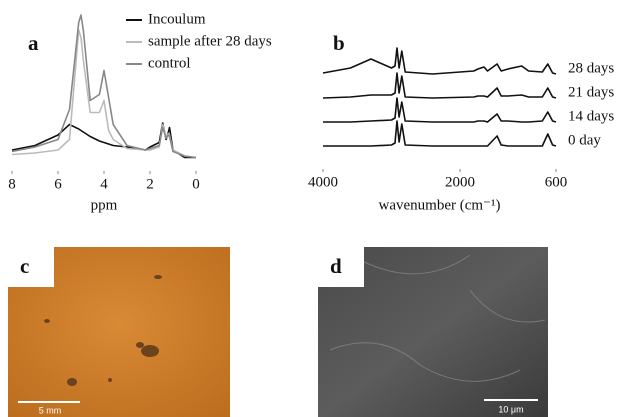  What do you see at coordinates (103, 330) in the screenshot?
I see `debris` at bounding box center [103, 330].